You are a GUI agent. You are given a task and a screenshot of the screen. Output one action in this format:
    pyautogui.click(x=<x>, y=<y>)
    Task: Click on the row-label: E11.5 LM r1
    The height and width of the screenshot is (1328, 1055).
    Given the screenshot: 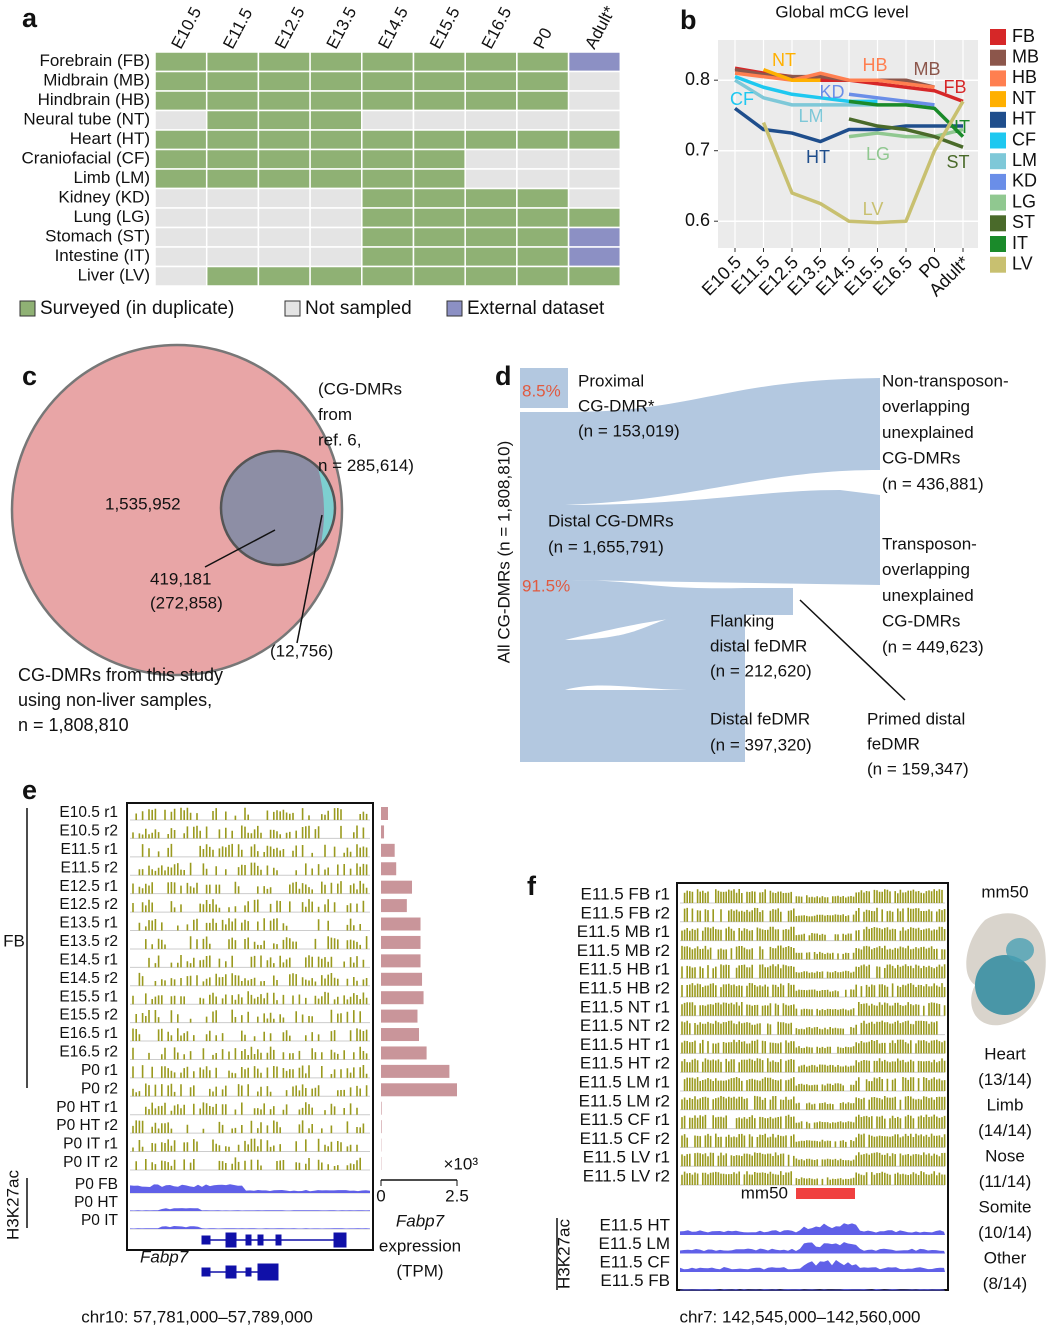 What is the action you would take?
    pyautogui.click(x=624, y=1081)
    